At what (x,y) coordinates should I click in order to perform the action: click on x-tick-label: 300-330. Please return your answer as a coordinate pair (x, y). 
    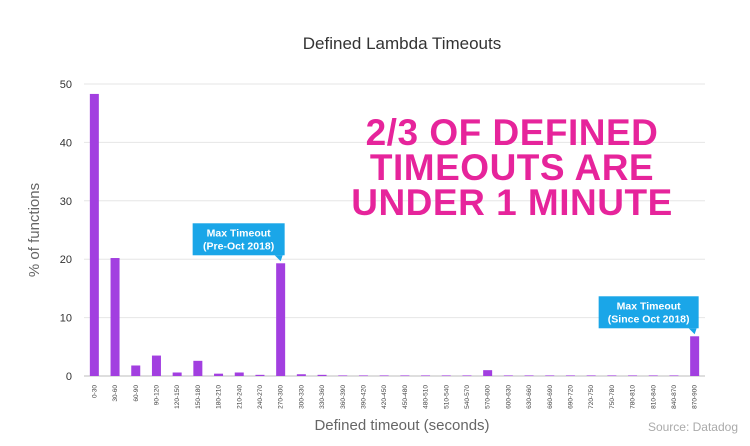
    Looking at the image, I should click on (301, 397).